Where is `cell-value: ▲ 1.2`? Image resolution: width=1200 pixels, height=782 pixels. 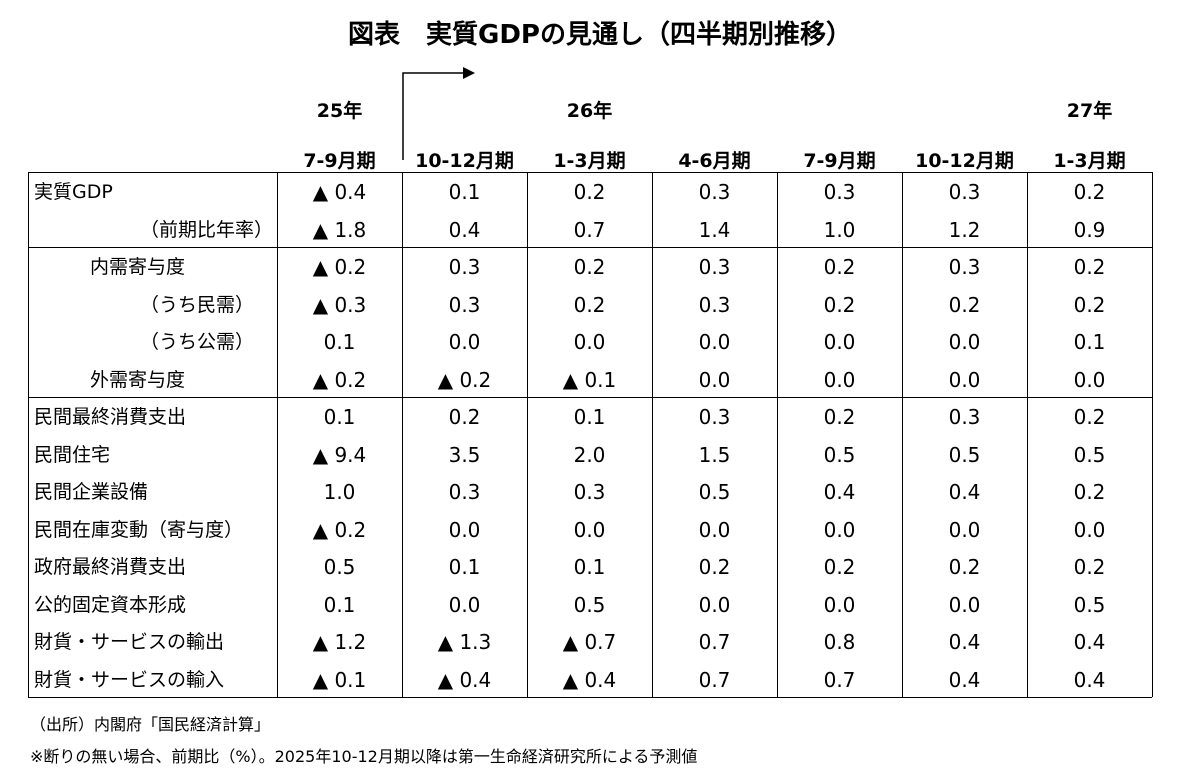 cell-value: ▲ 1.2 is located at coordinates (339, 642).